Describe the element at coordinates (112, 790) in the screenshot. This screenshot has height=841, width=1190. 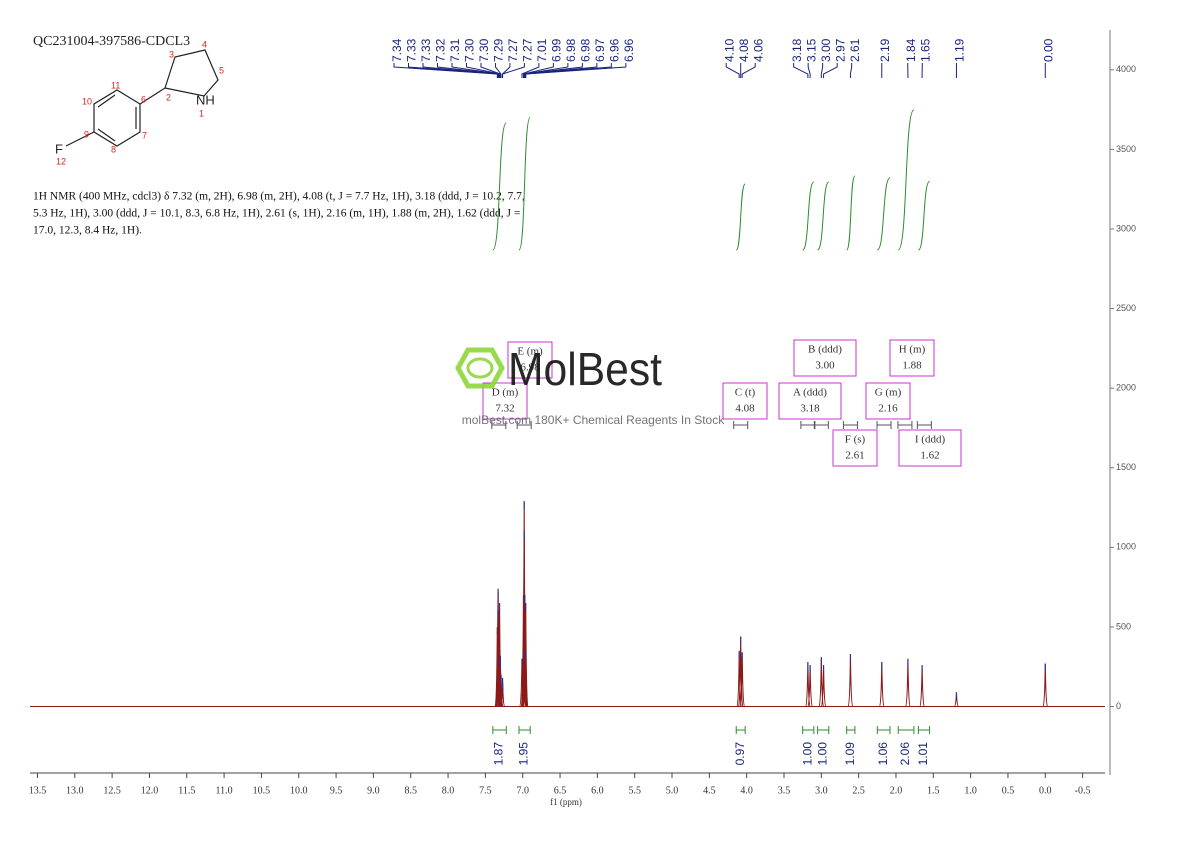
I see `x-tick-label: 12.5` at that location.